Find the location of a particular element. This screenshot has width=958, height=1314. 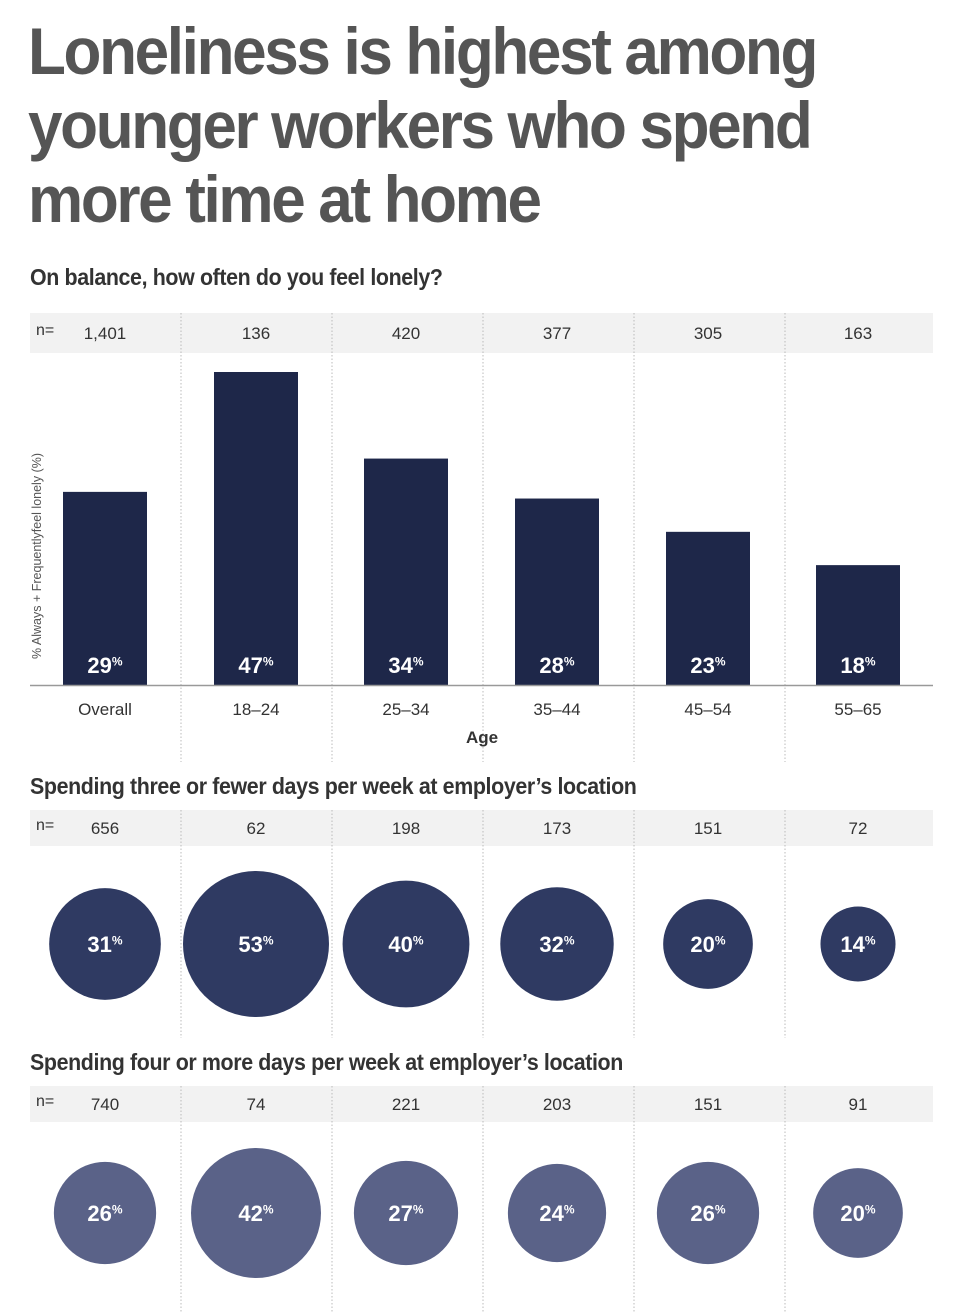

bubble-four-or-more-n-value: 74 is located at coordinates (256, 1104).